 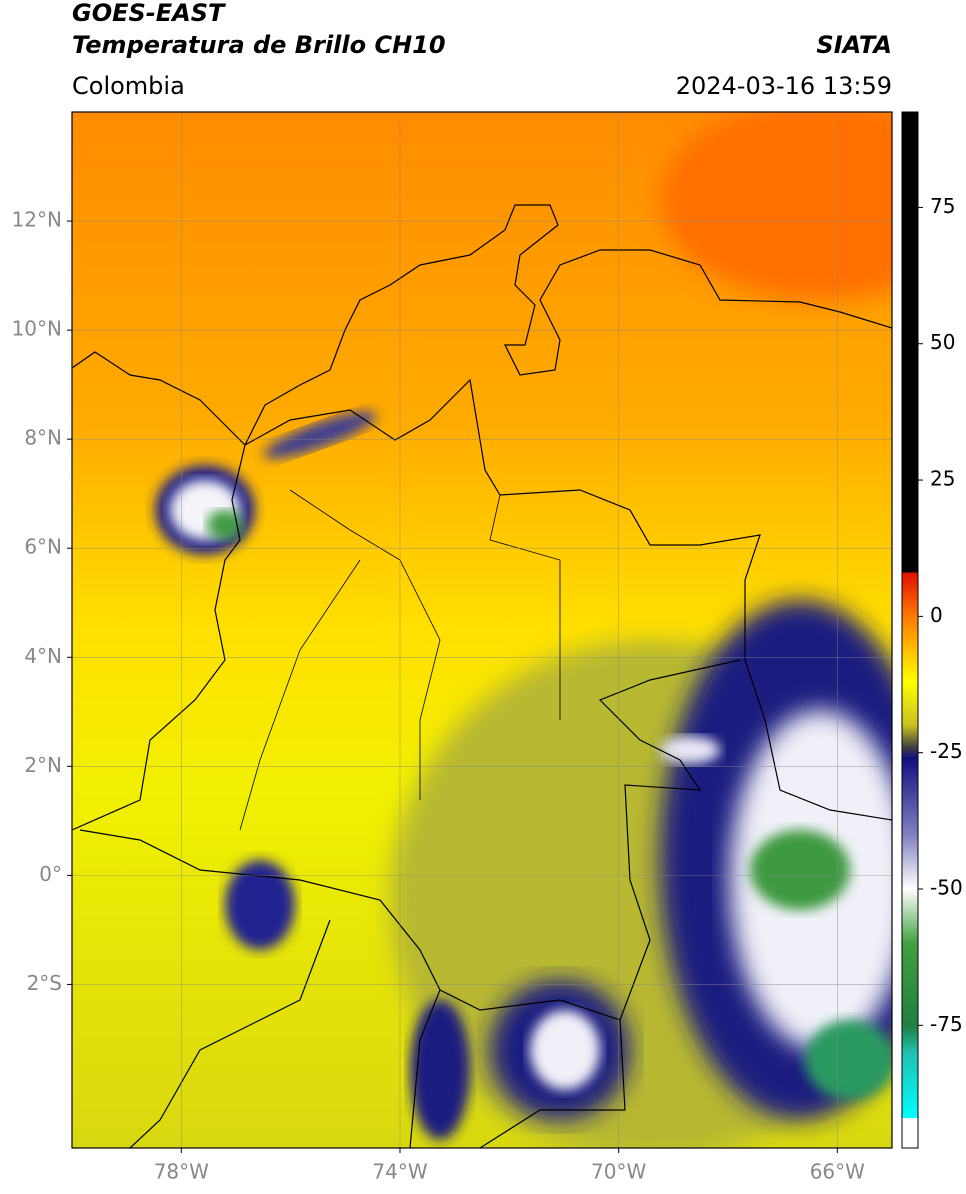 What do you see at coordinates (854, 45) in the screenshot?
I see `source: SIATA` at bounding box center [854, 45].